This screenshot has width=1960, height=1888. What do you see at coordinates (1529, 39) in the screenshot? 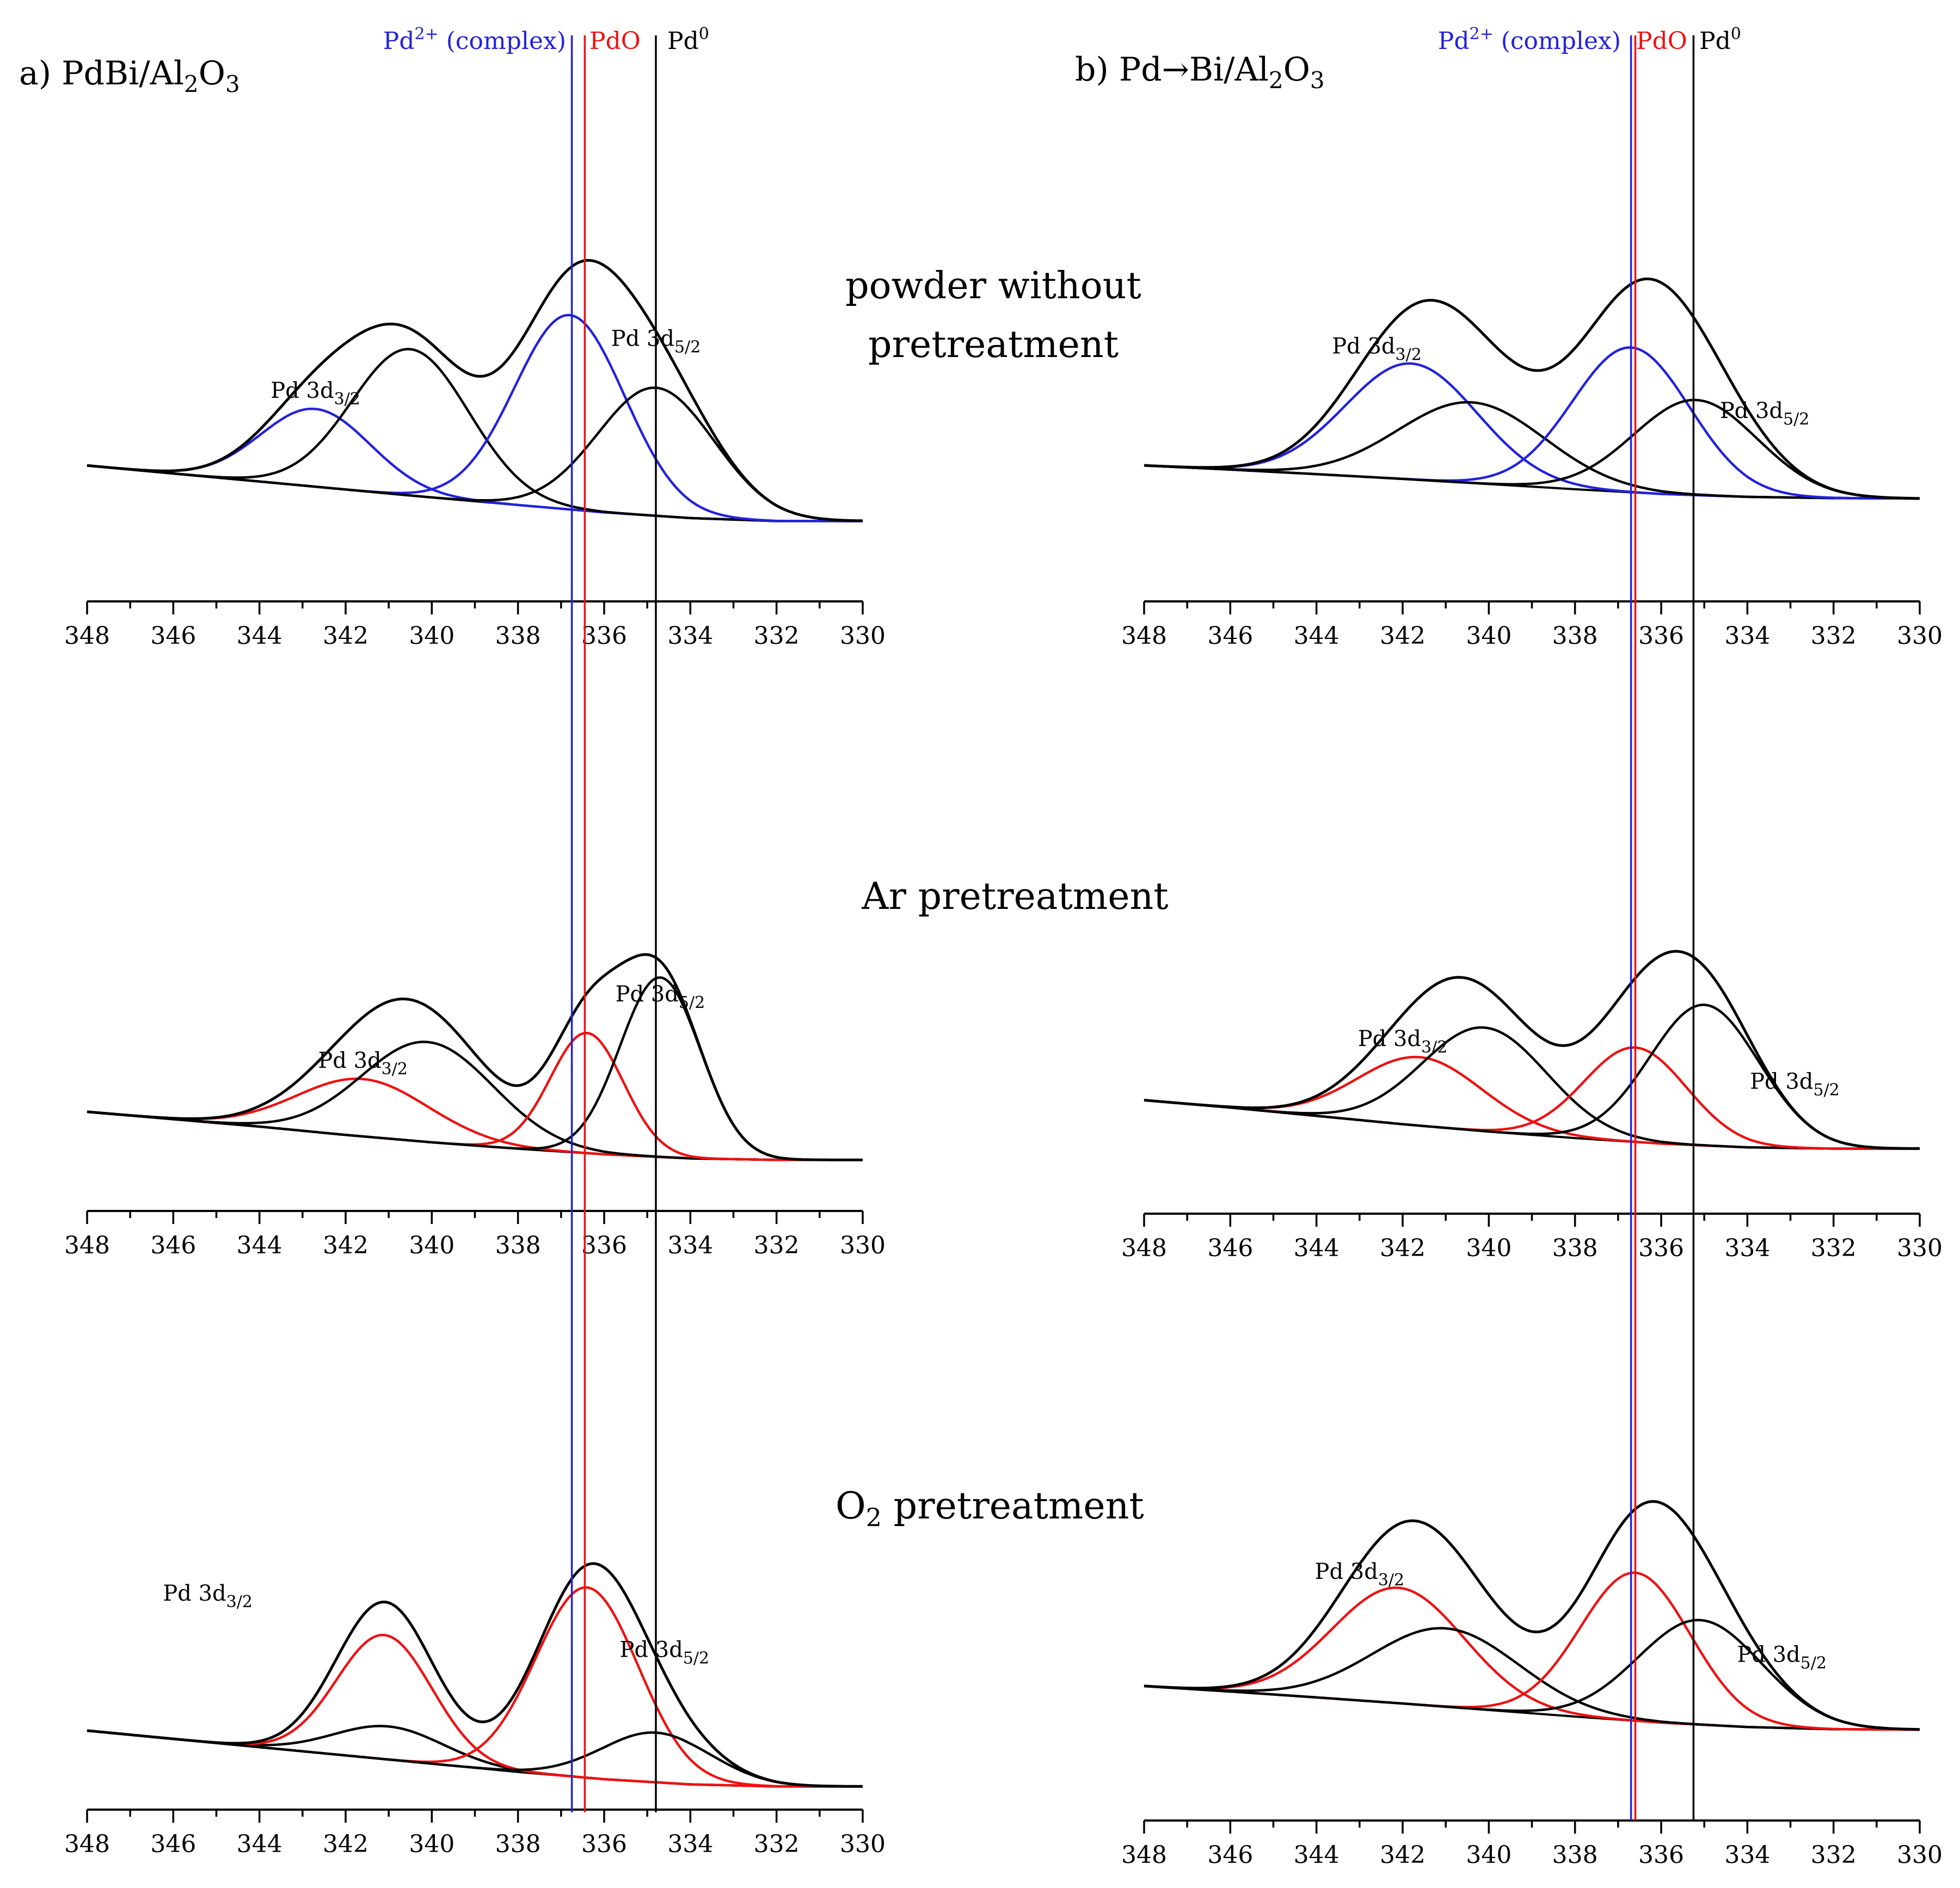
I see `marker-label-pd2-b: Pd2+ (complex)` at bounding box center [1529, 39].